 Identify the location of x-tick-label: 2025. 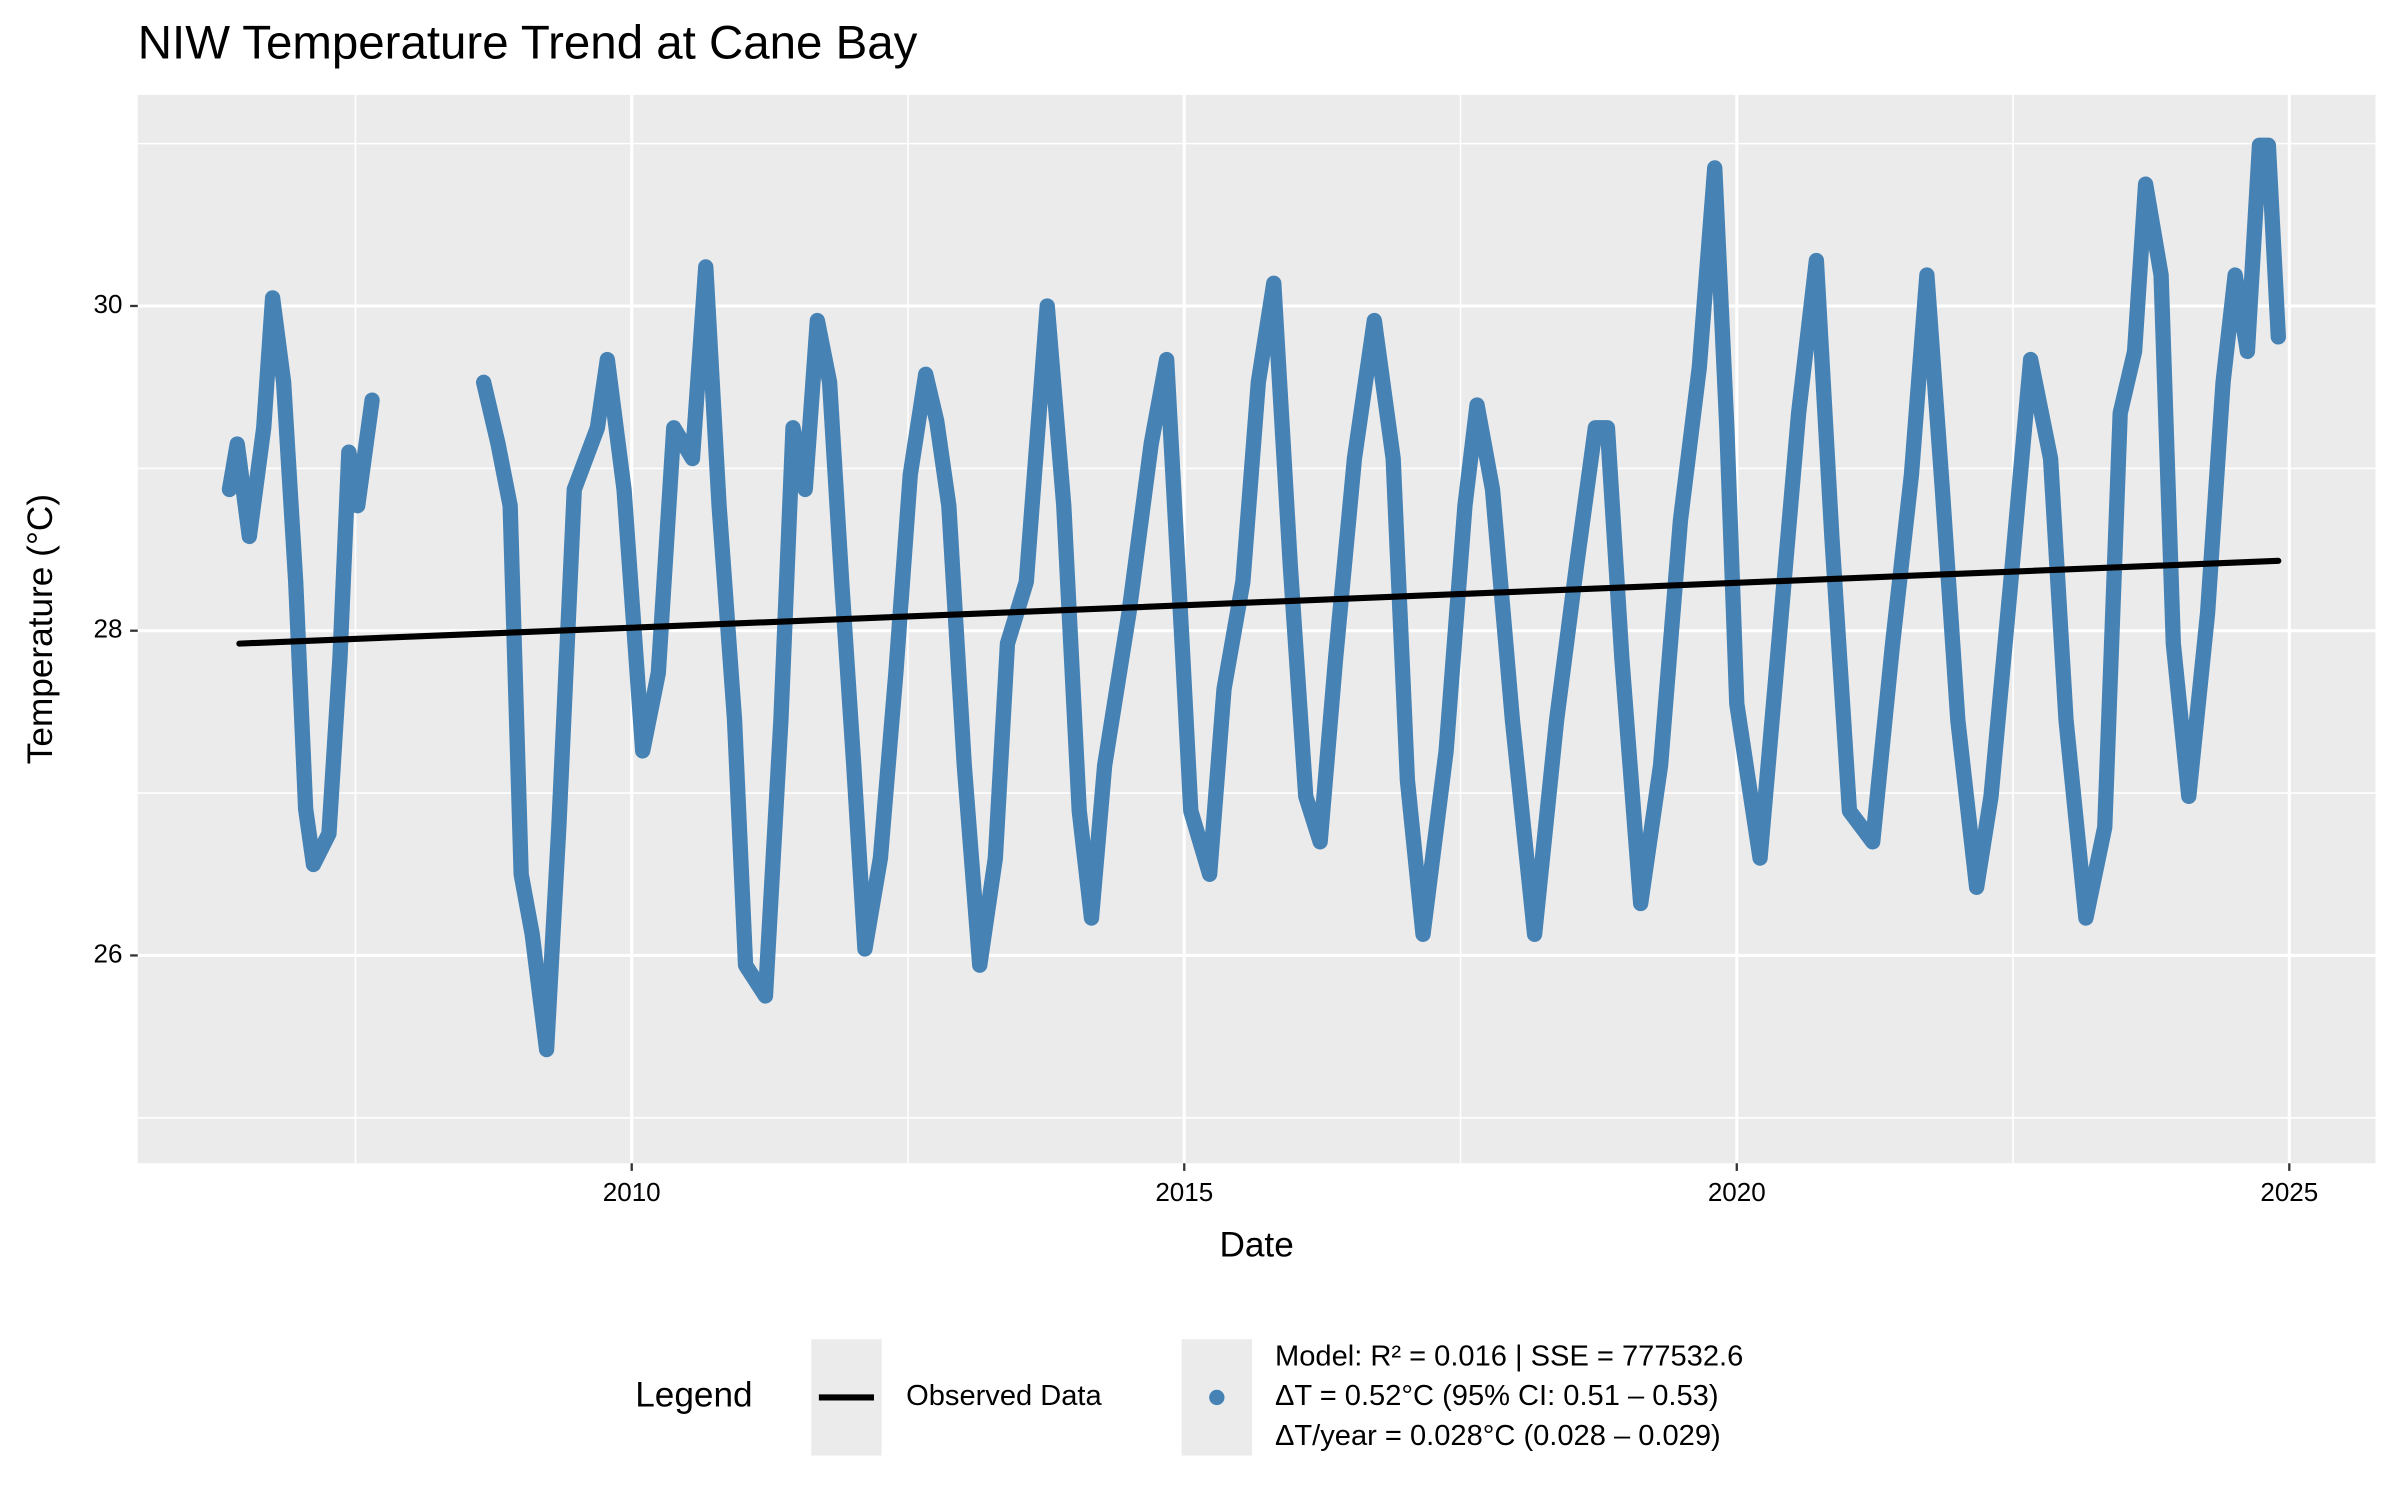
(2289, 1192).